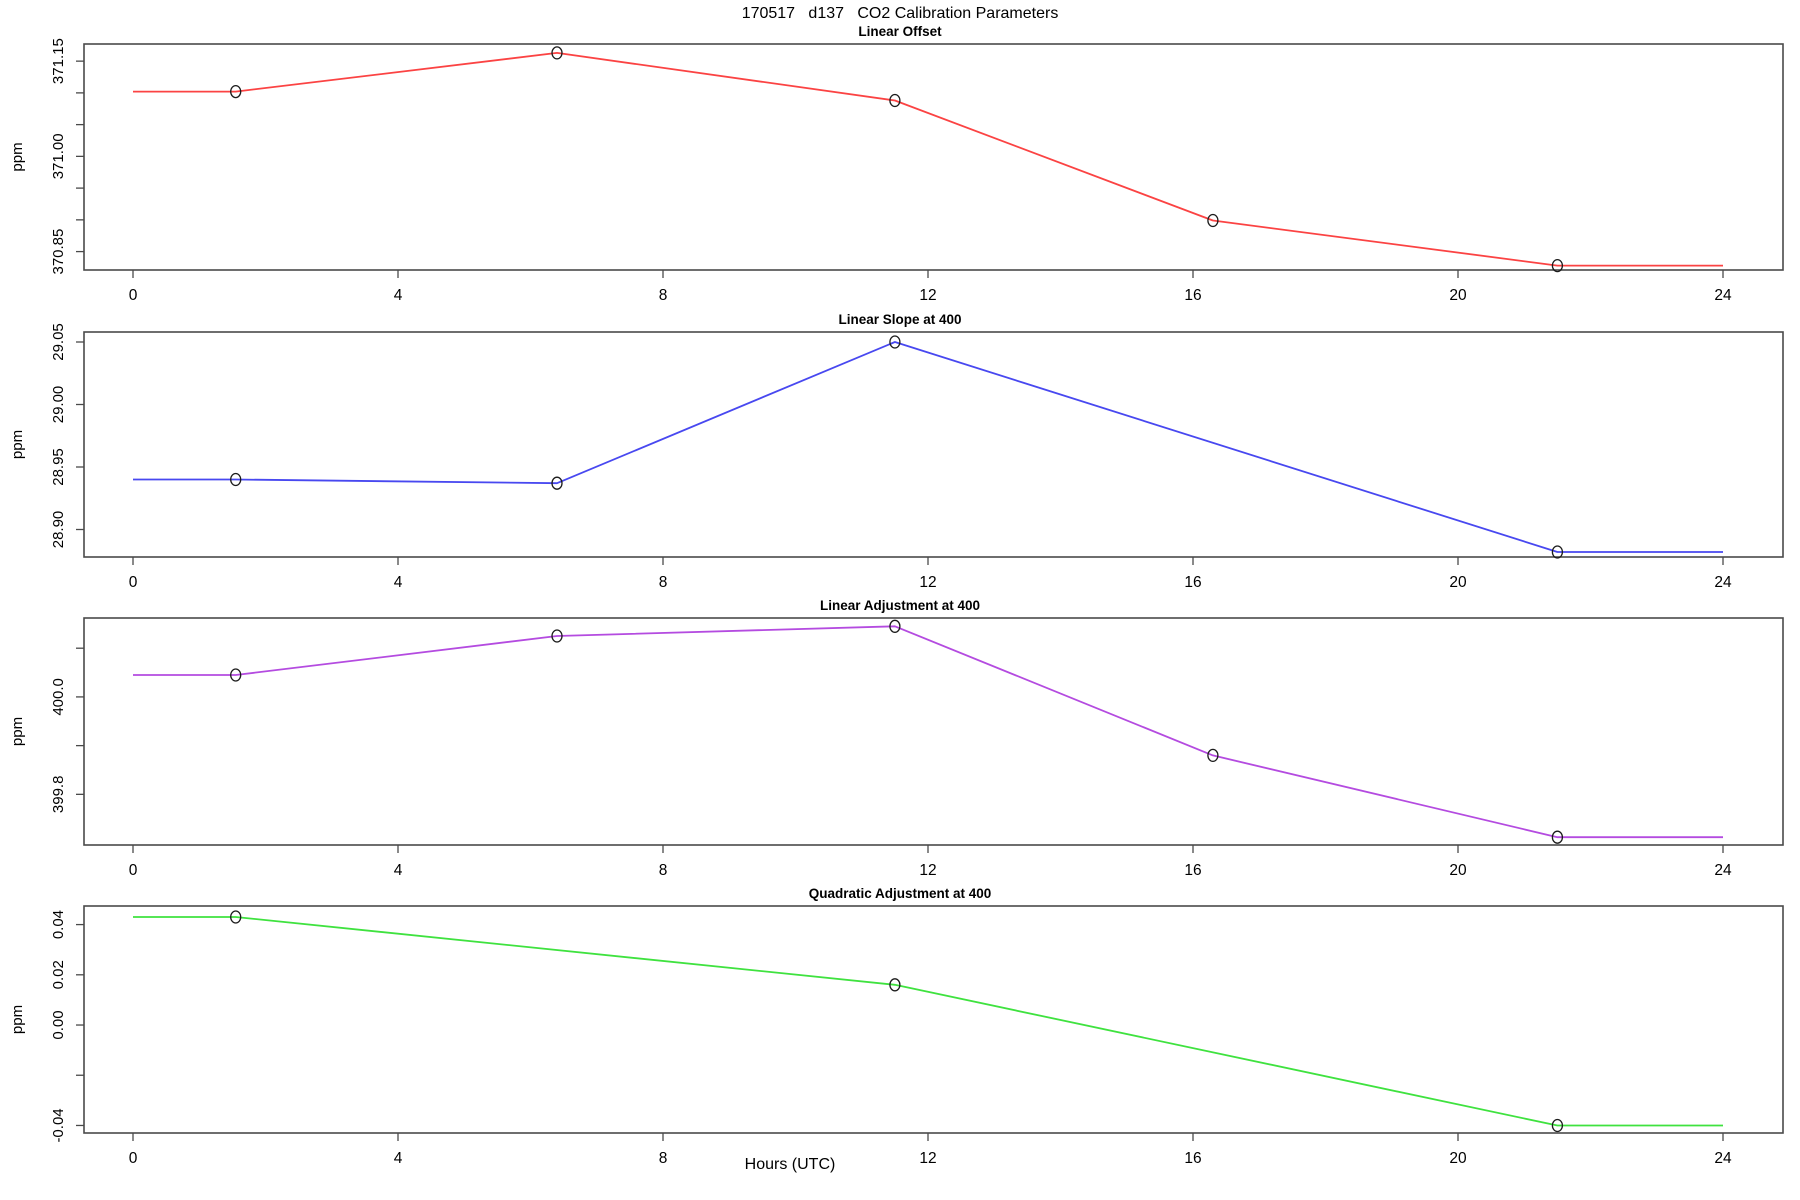  What do you see at coordinates (58, 1024) in the screenshot?
I see `y-tick-label: 0.00` at bounding box center [58, 1024].